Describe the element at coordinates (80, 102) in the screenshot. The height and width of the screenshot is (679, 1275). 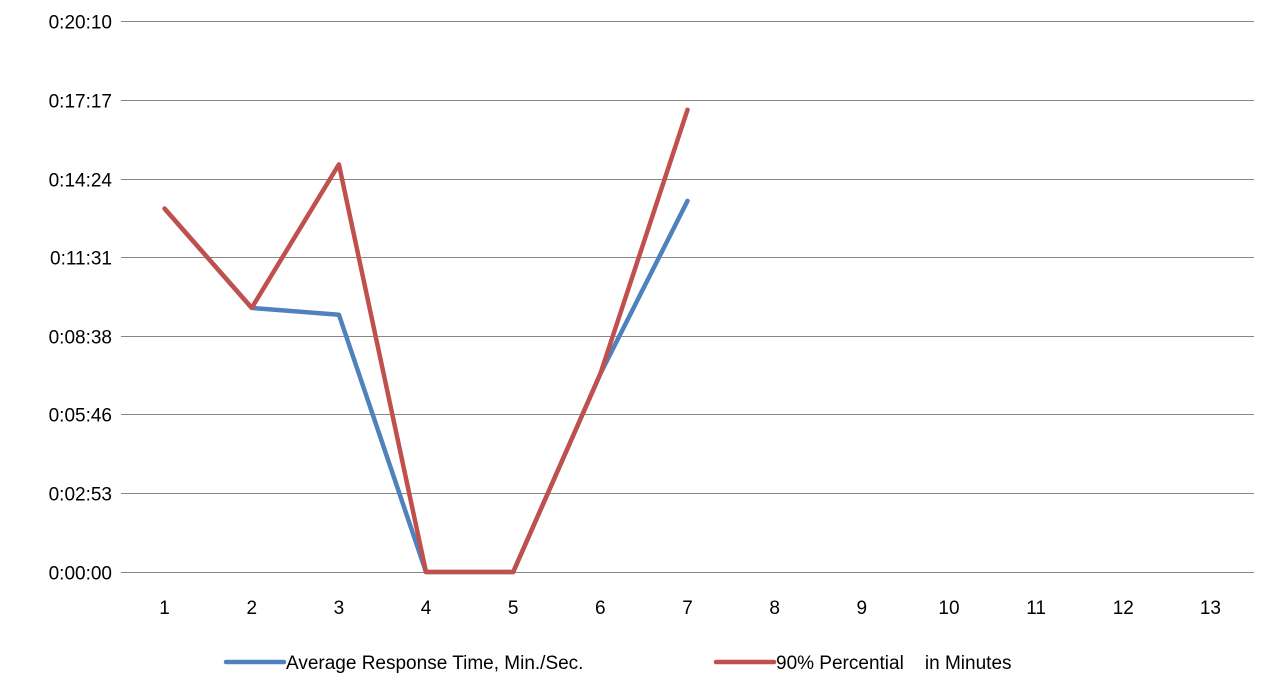
I see `y-tick-label: 0:17:17` at that location.